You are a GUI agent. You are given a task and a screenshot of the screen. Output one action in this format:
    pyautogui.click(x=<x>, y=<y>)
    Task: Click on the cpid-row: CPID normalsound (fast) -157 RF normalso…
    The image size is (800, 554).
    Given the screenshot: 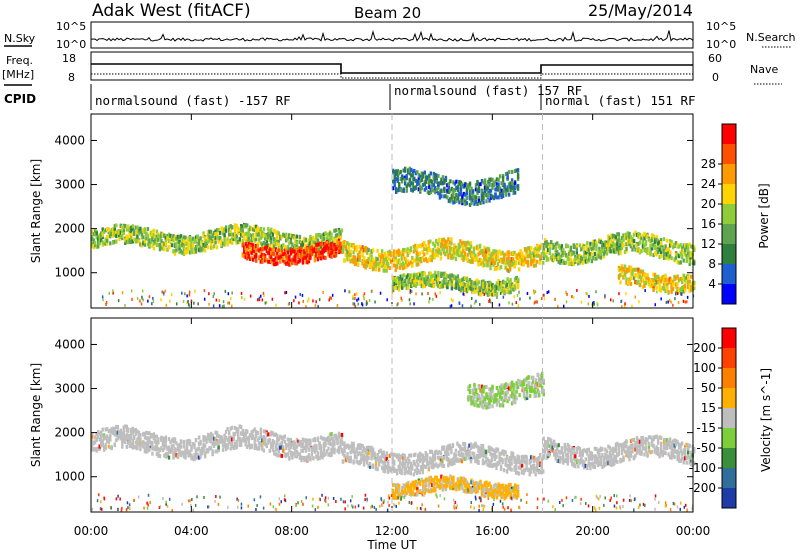 What is the action you would take?
    pyautogui.click(x=350, y=96)
    